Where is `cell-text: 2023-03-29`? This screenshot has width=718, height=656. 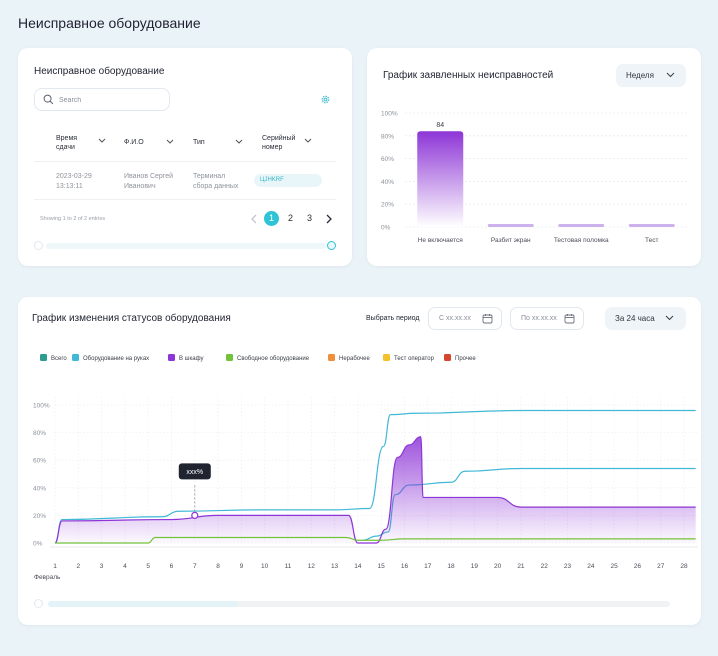
cell-text: 2023-03-29 is located at coordinates (74, 176).